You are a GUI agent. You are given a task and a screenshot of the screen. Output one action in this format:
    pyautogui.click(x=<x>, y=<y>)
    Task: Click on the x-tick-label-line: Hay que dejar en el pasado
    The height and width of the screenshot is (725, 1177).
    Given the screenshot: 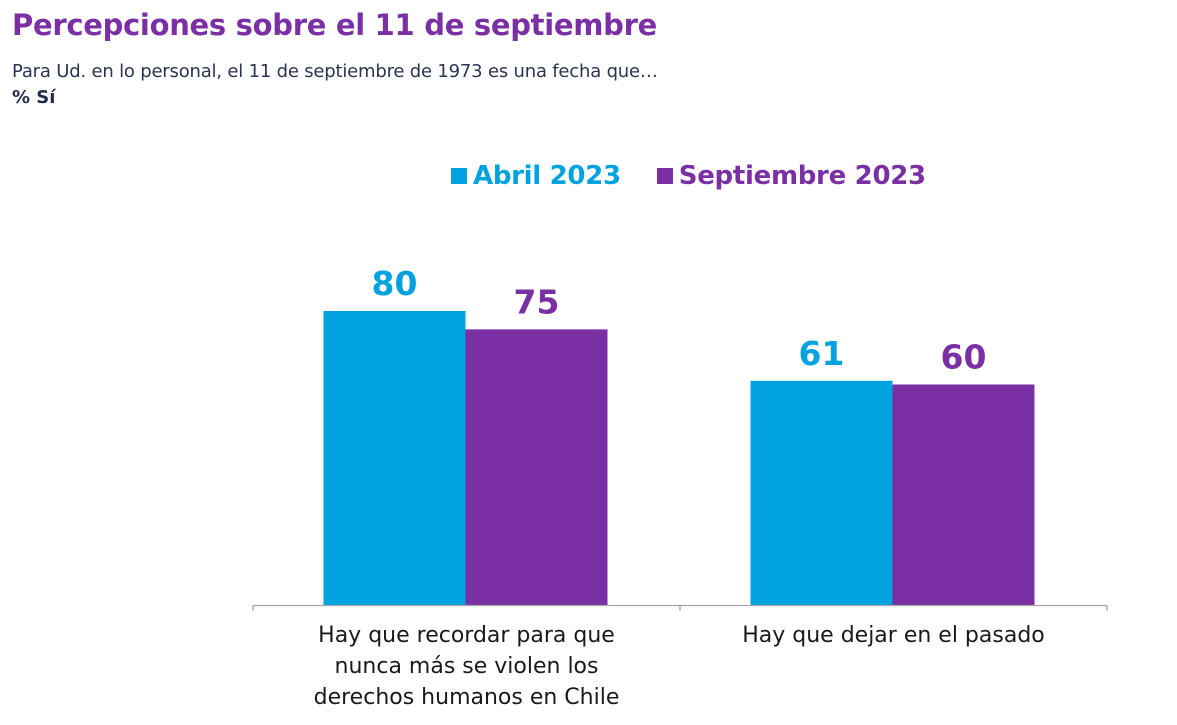 What is the action you would take?
    pyautogui.click(x=893, y=635)
    